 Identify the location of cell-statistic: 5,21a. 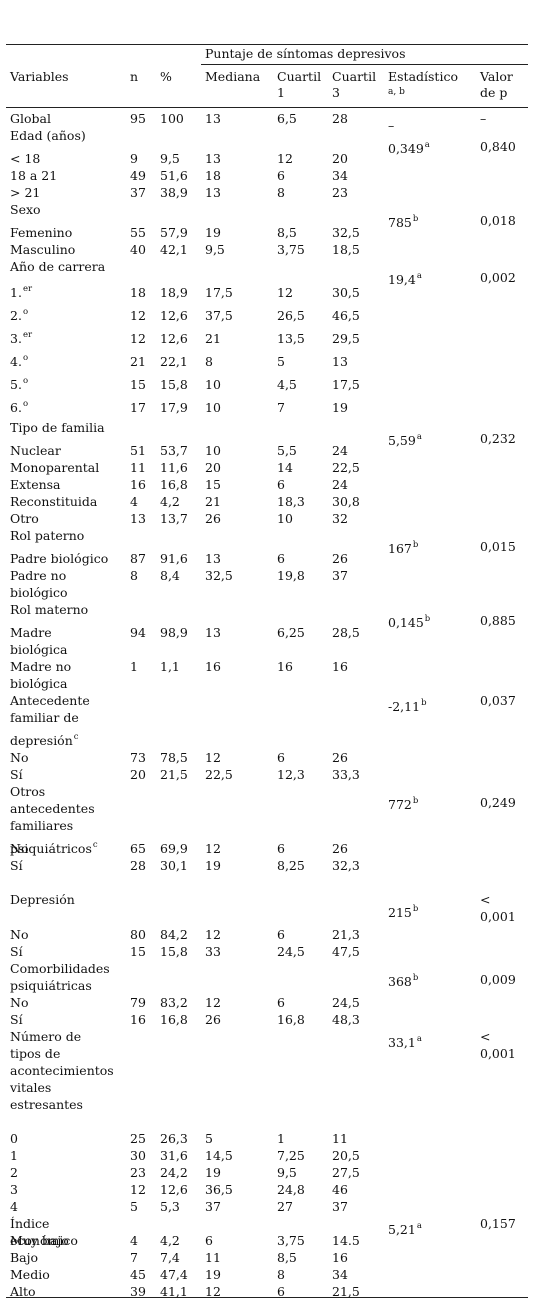
(405, 1229).